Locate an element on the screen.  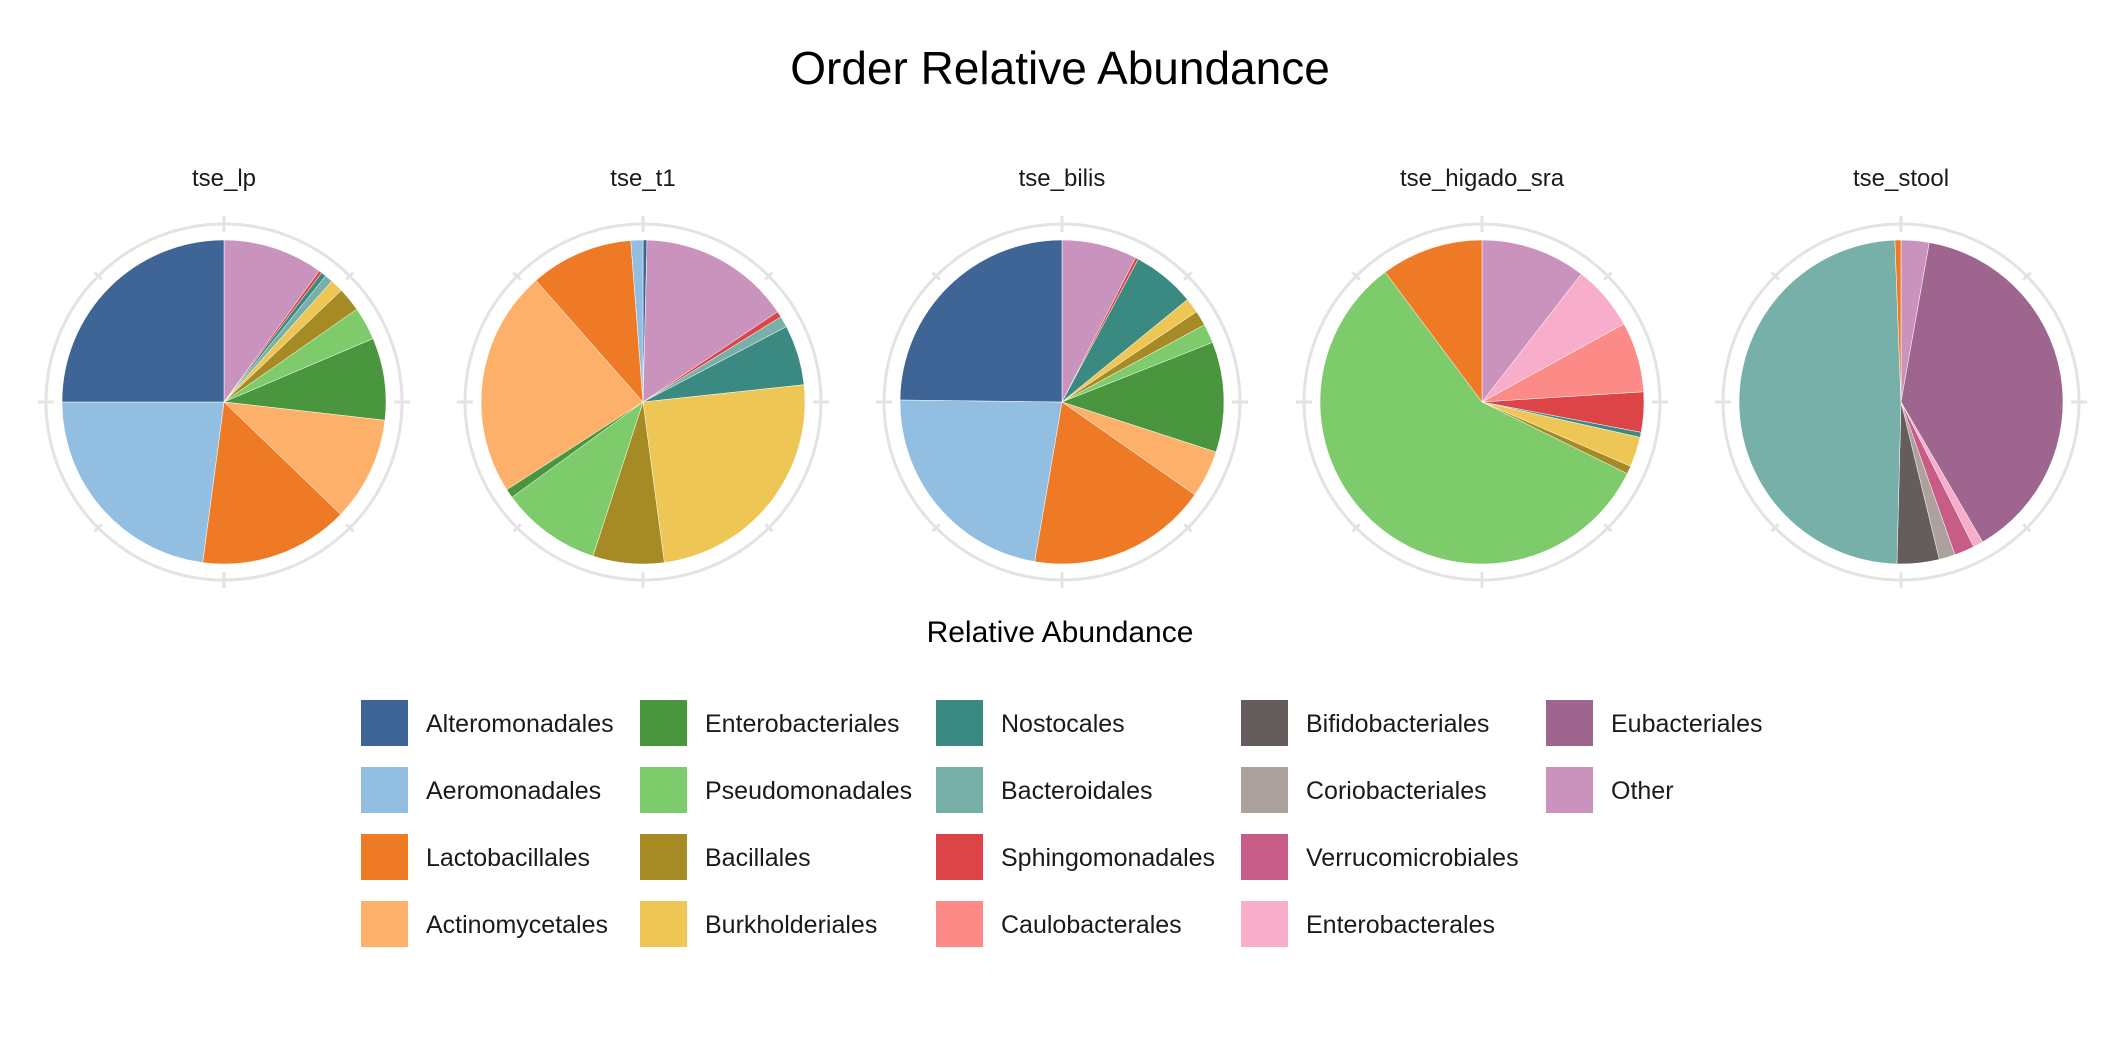
legend-label: Bifidobacteriales is located at coordinates (1397, 724).